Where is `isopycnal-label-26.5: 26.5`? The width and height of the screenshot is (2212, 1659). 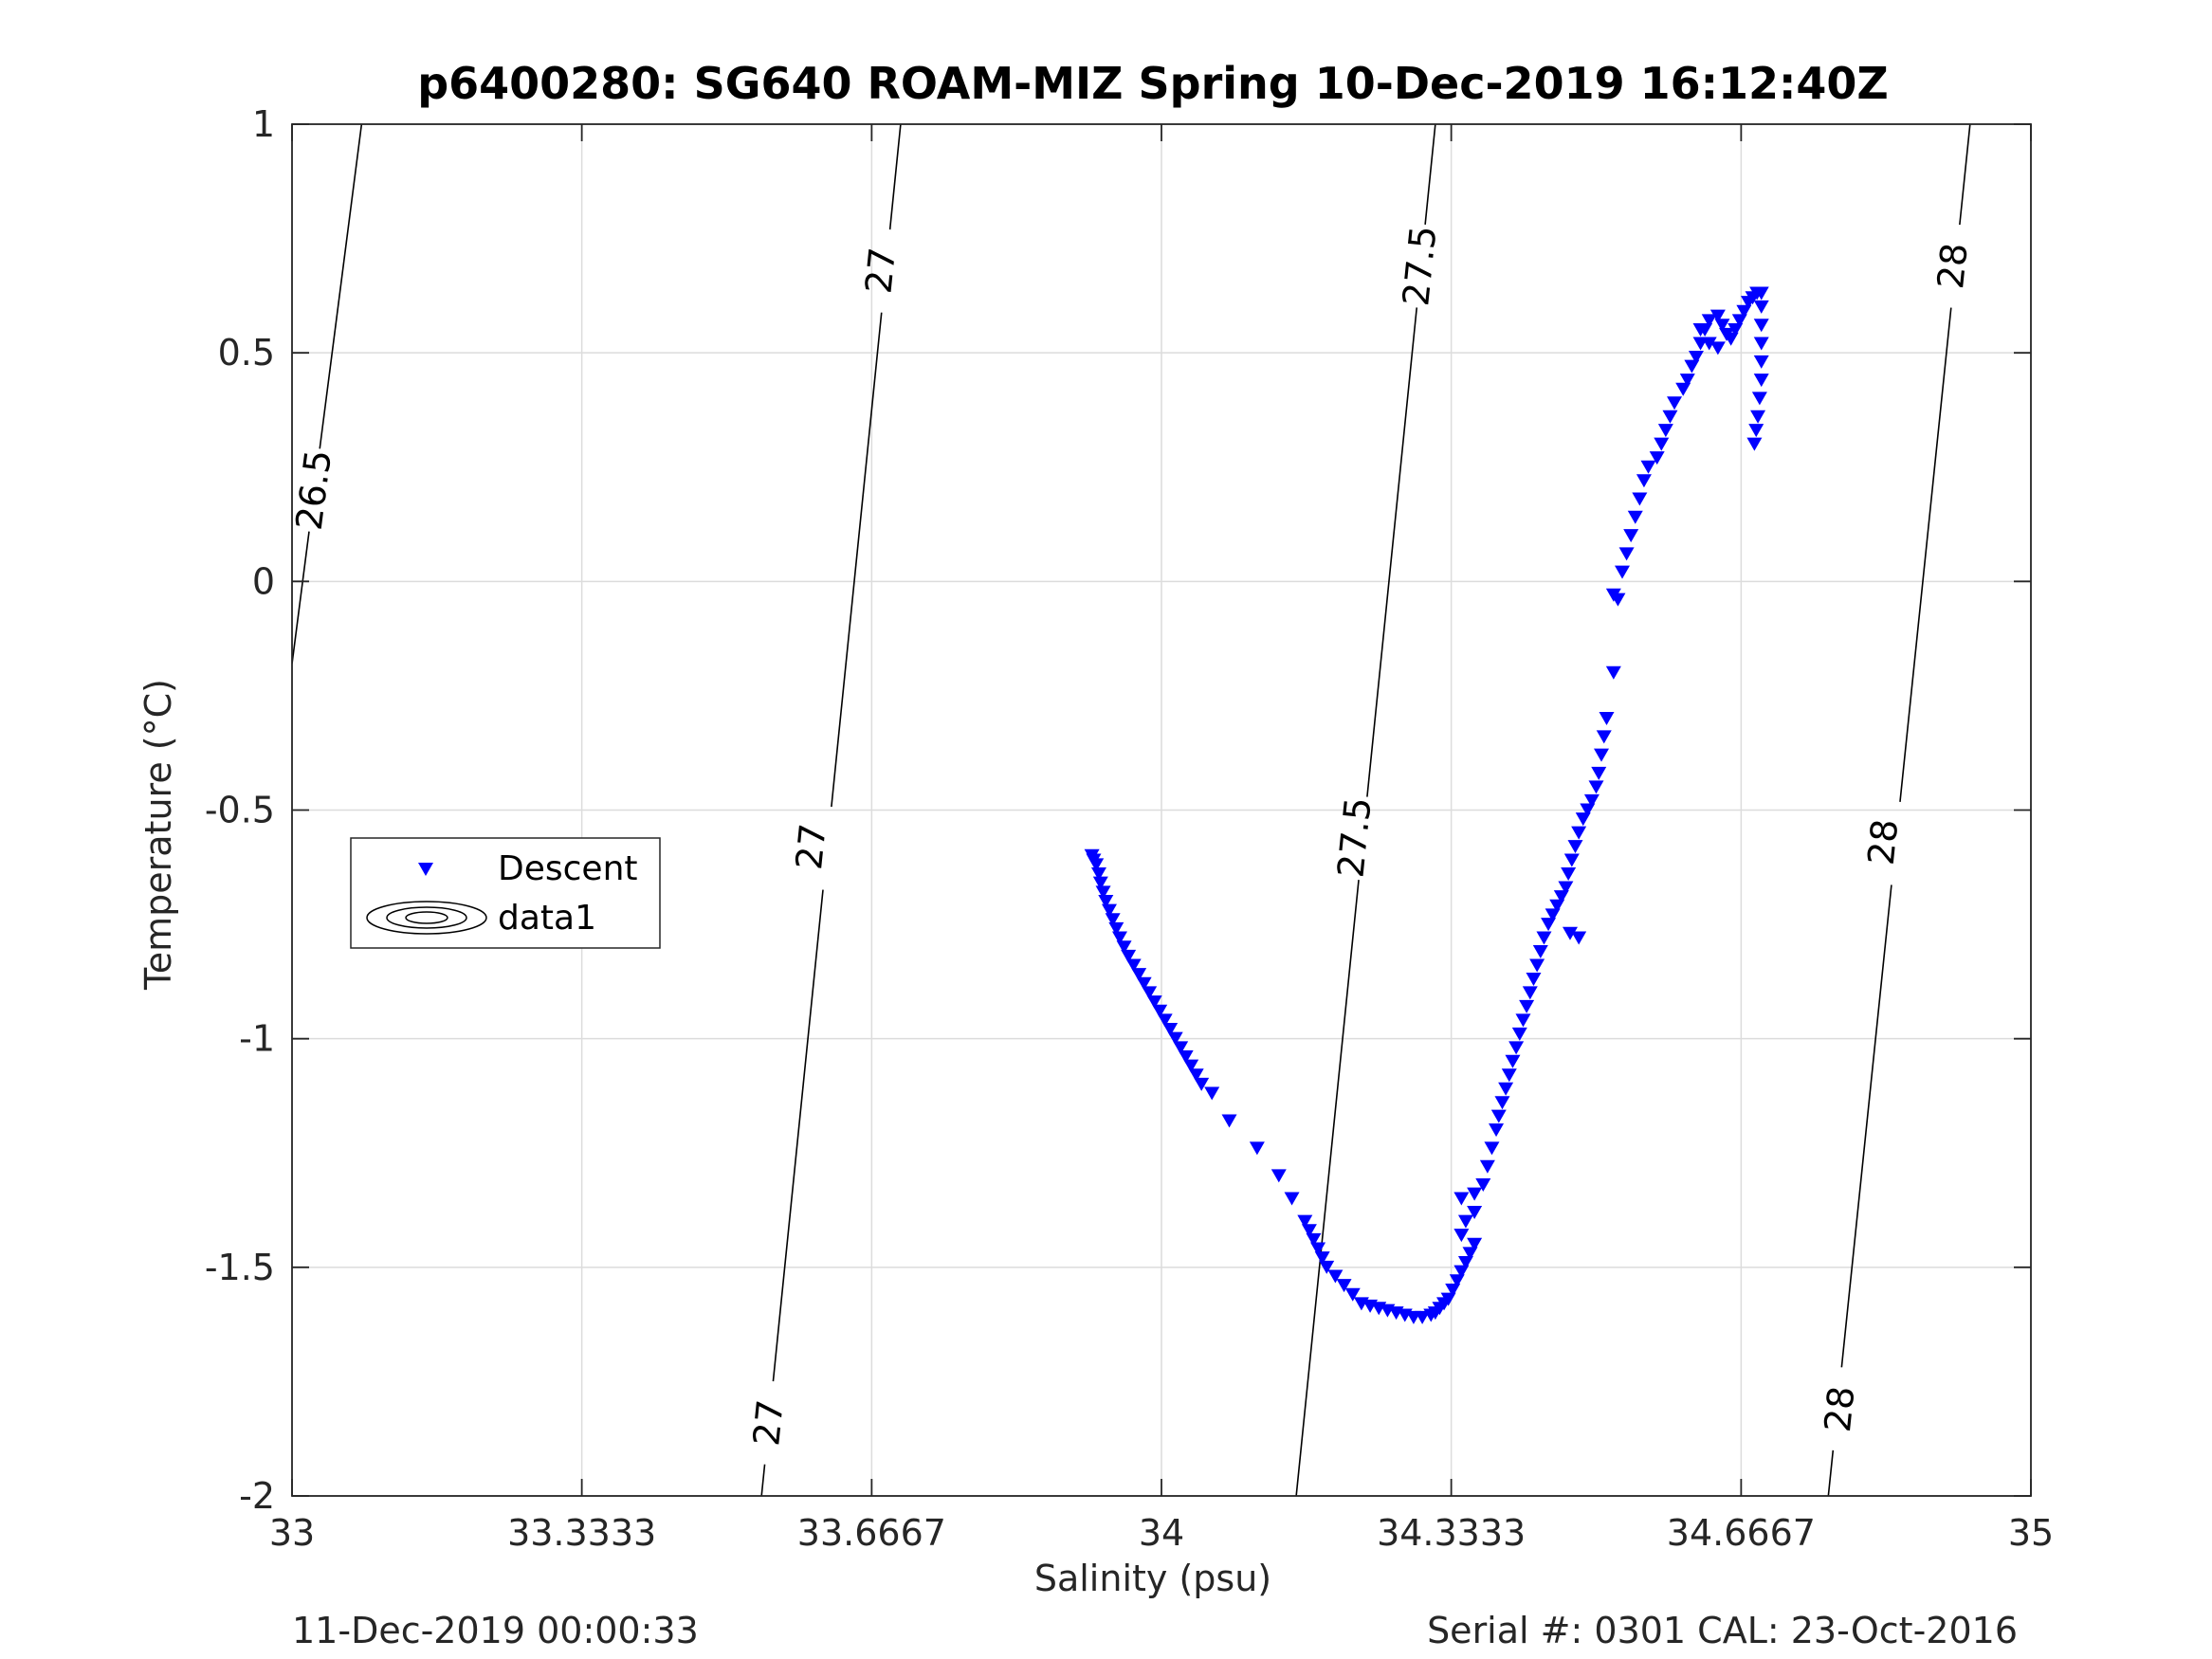 isopycnal-label-26.5: 26.5 is located at coordinates (313, 490).